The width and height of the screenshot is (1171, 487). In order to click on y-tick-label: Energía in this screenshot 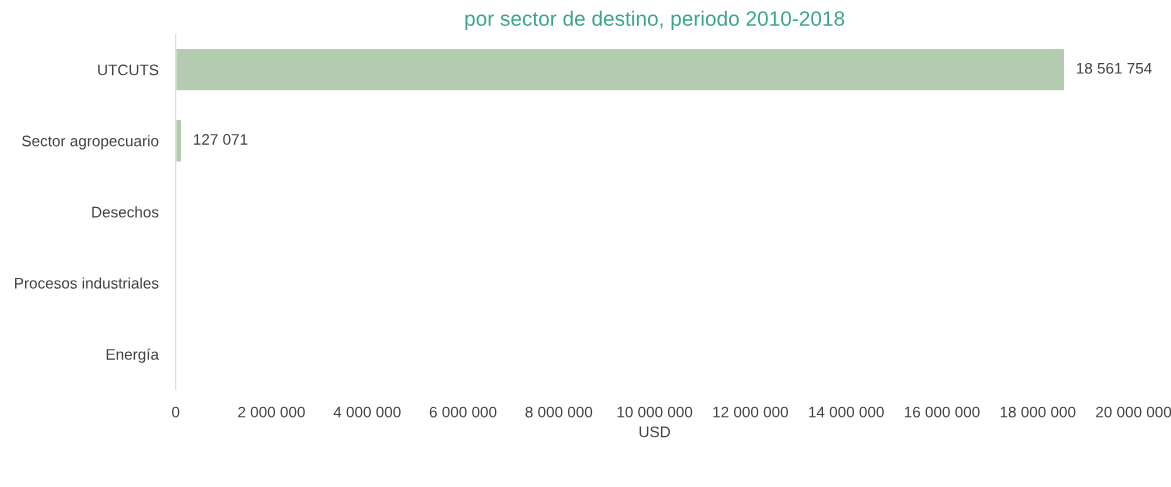, I will do `click(132, 355)`.